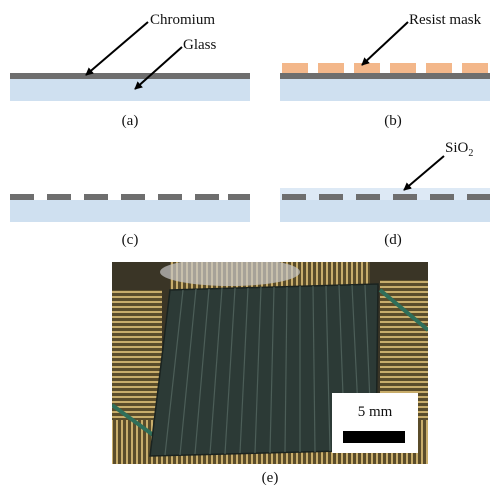 This screenshot has height=487, width=497. I want to click on reflection-glare, so click(230, 274).